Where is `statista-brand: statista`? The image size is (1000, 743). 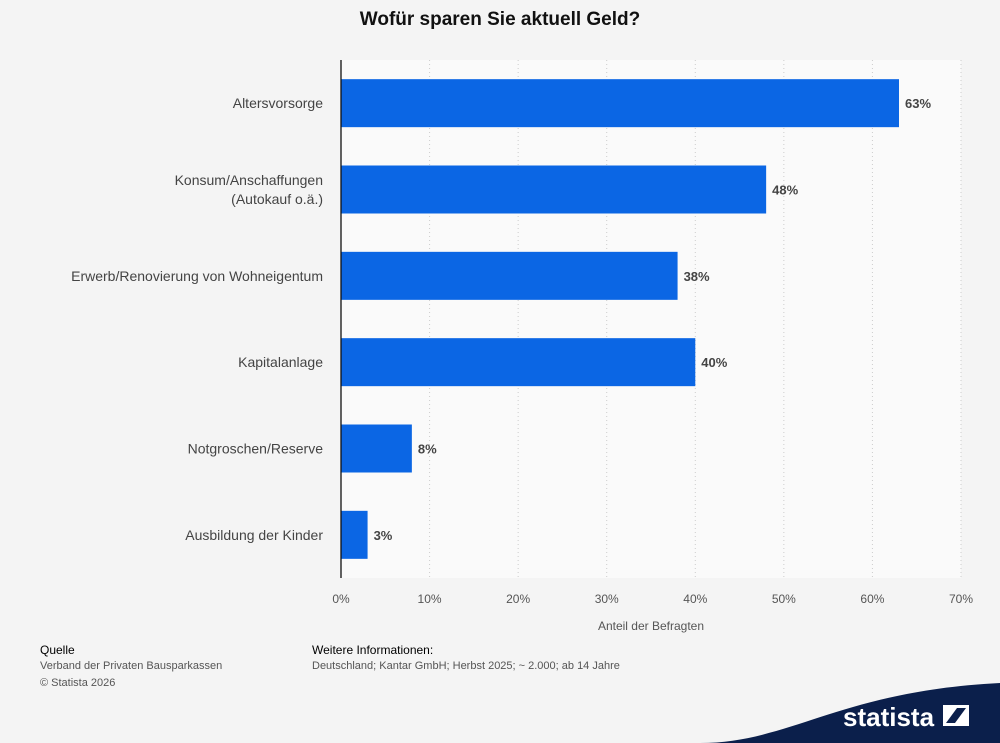
statista-brand: statista is located at coordinates (850, 713).